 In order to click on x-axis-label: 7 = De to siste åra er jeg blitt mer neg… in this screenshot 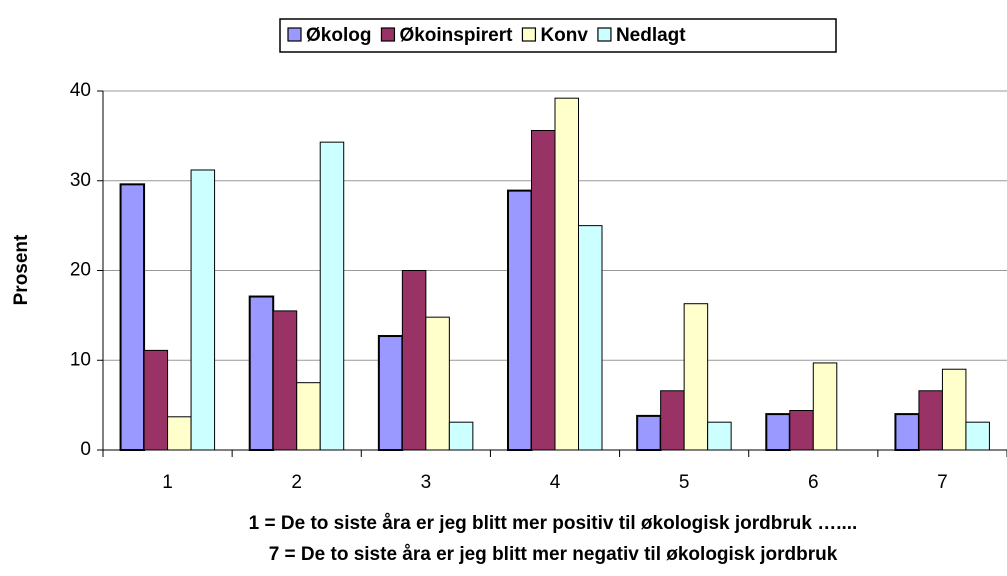, I will do `click(553, 554)`.